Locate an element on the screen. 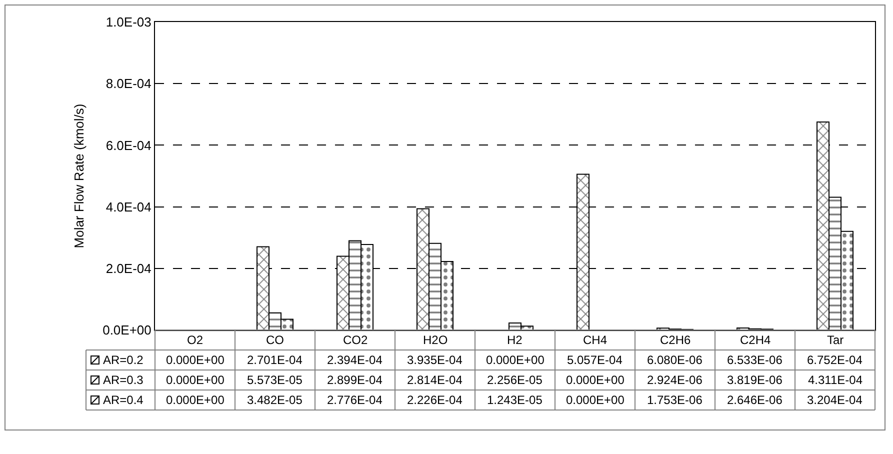 This screenshot has height=454, width=893. data-label: 3.935E-04 is located at coordinates (435, 360).